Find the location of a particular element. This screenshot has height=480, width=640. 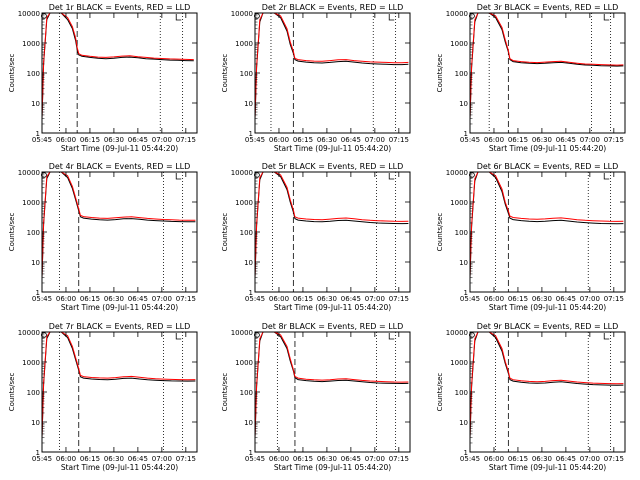

y-tick-label-8-5: 10000 is located at coordinates (242, 333).